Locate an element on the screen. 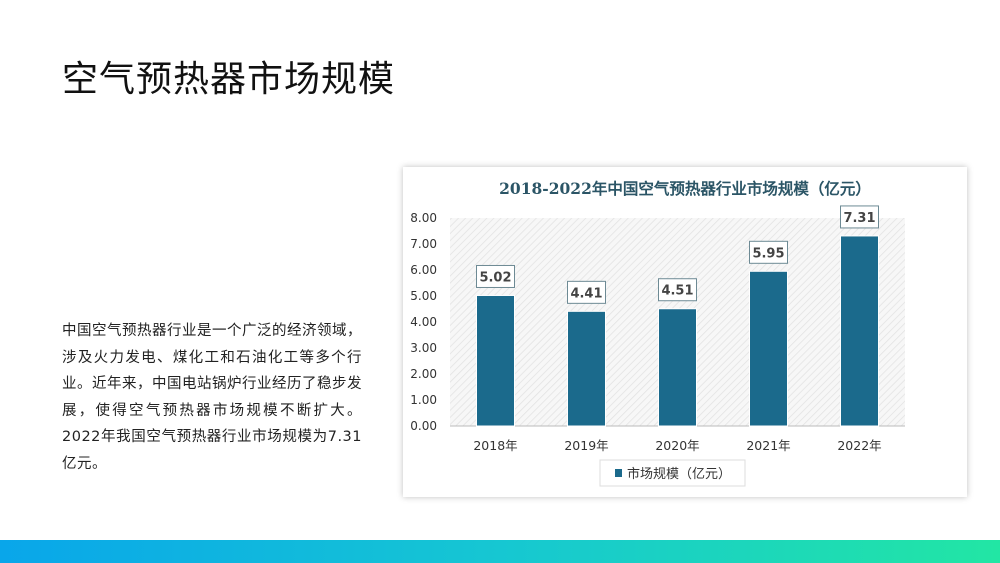 The width and height of the screenshot is (1000, 563). data-label: 5.02 is located at coordinates (495, 277).